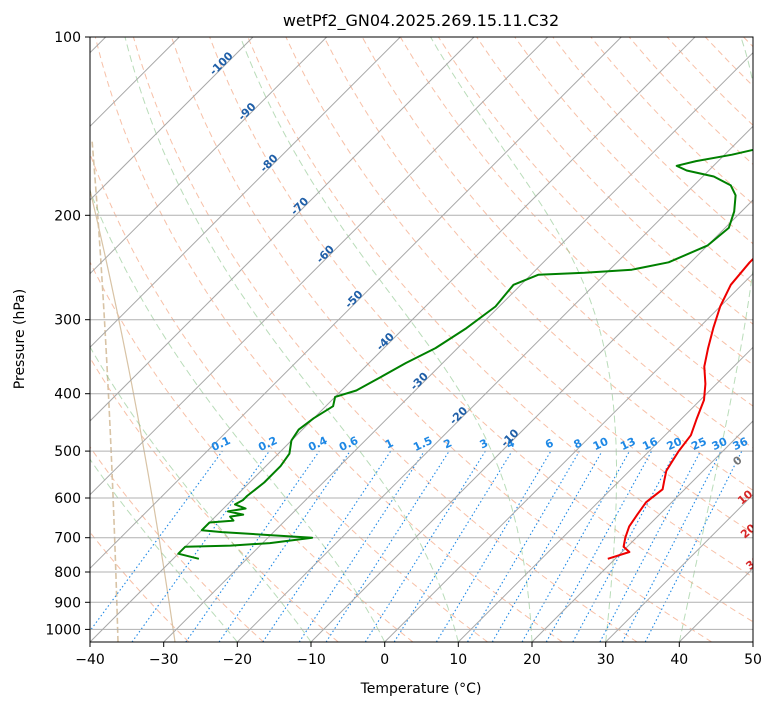  Describe the element at coordinates (67, 573) in the screenshot. I see `y-tick-label-7: 800` at that location.